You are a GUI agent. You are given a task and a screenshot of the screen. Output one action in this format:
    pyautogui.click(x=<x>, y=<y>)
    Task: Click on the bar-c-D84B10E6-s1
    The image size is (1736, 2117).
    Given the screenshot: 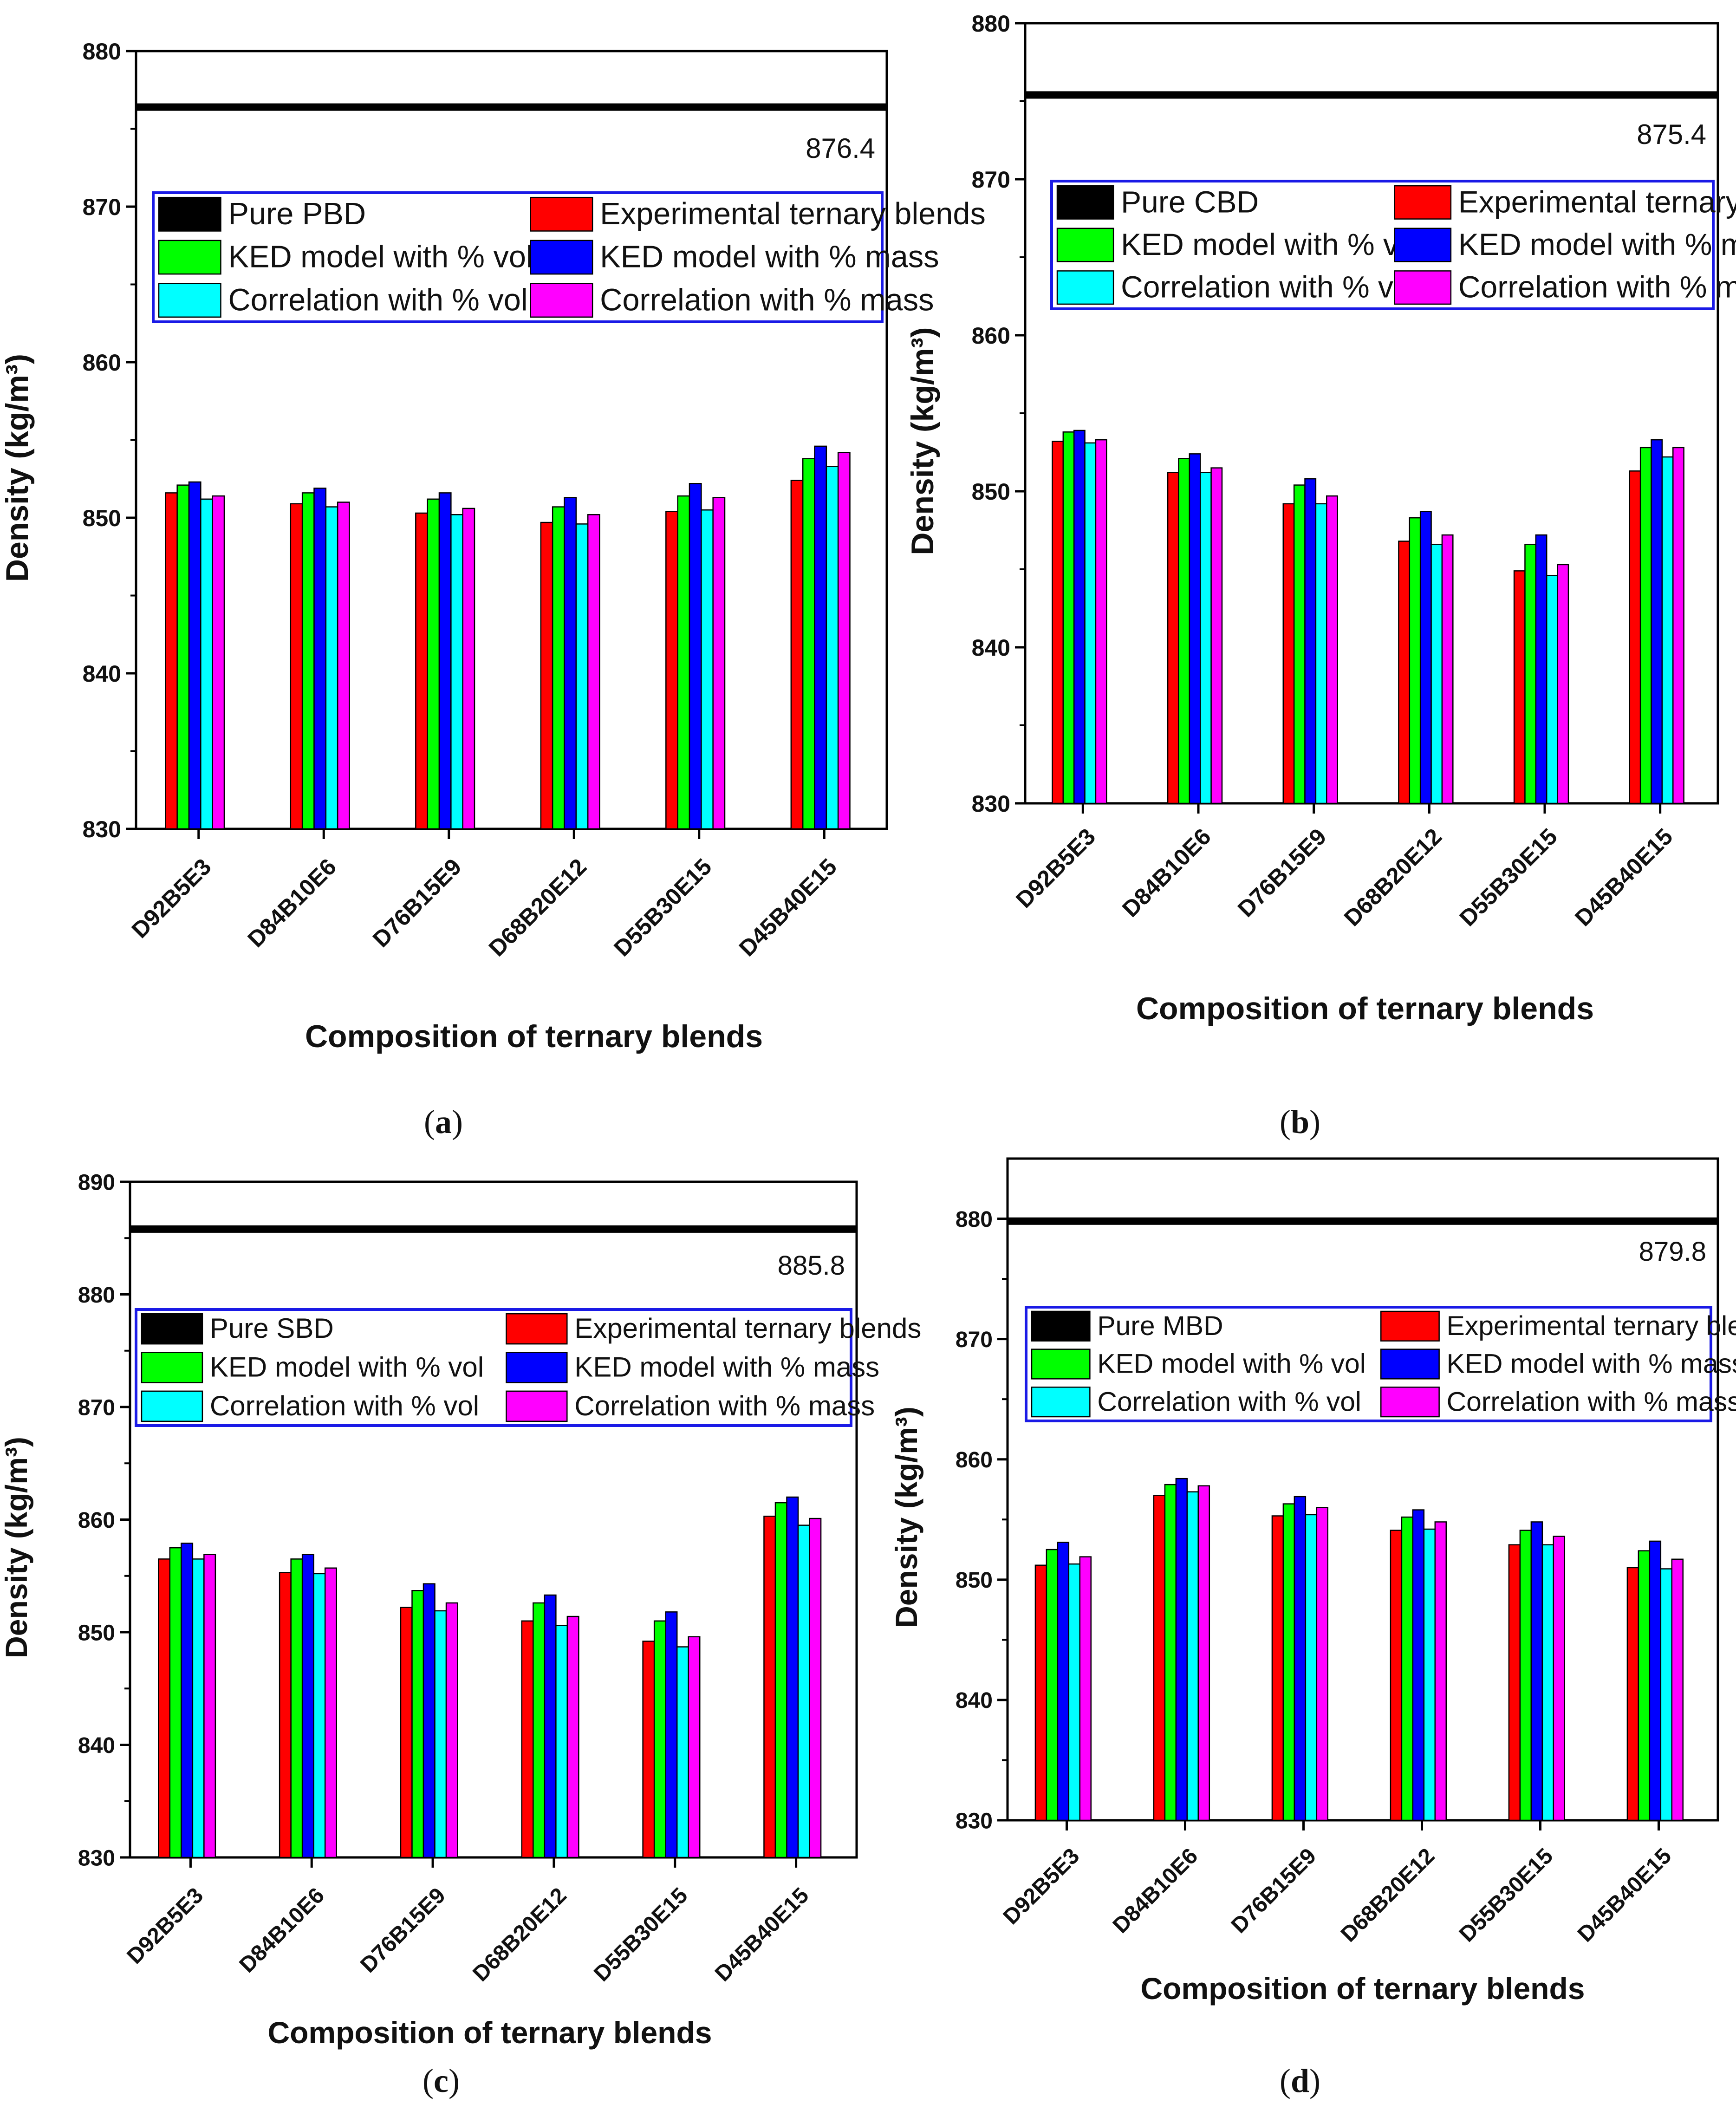 What is the action you would take?
    pyautogui.click(x=296, y=1708)
    